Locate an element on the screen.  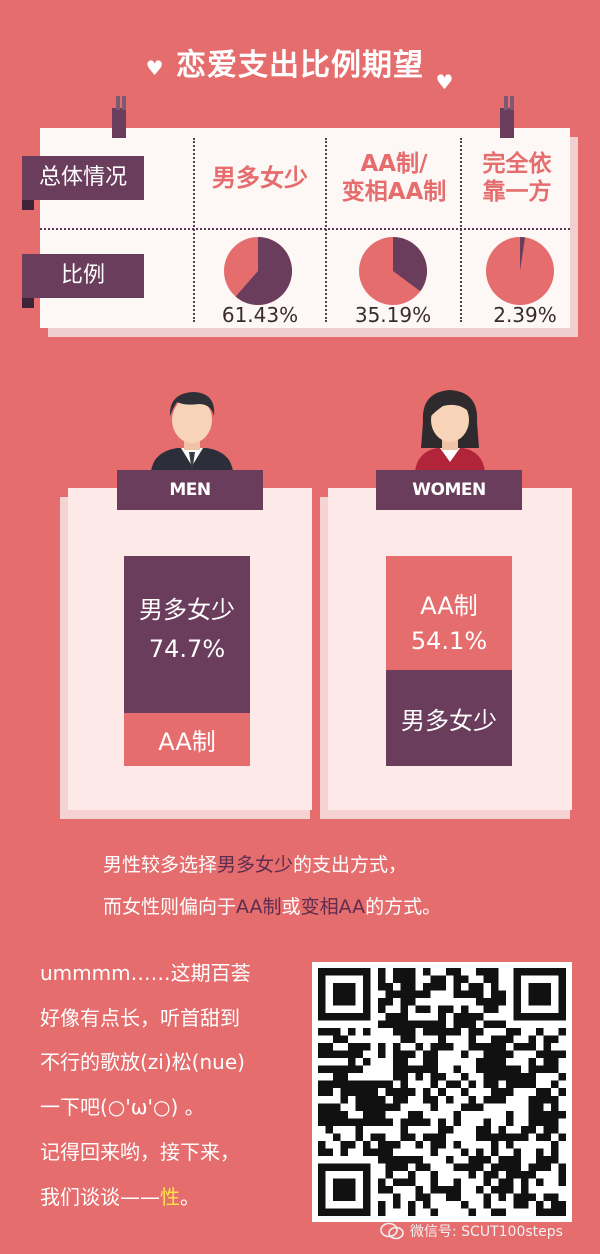
title-text: 恋爱支出比例期望 is located at coordinates (300, 65).